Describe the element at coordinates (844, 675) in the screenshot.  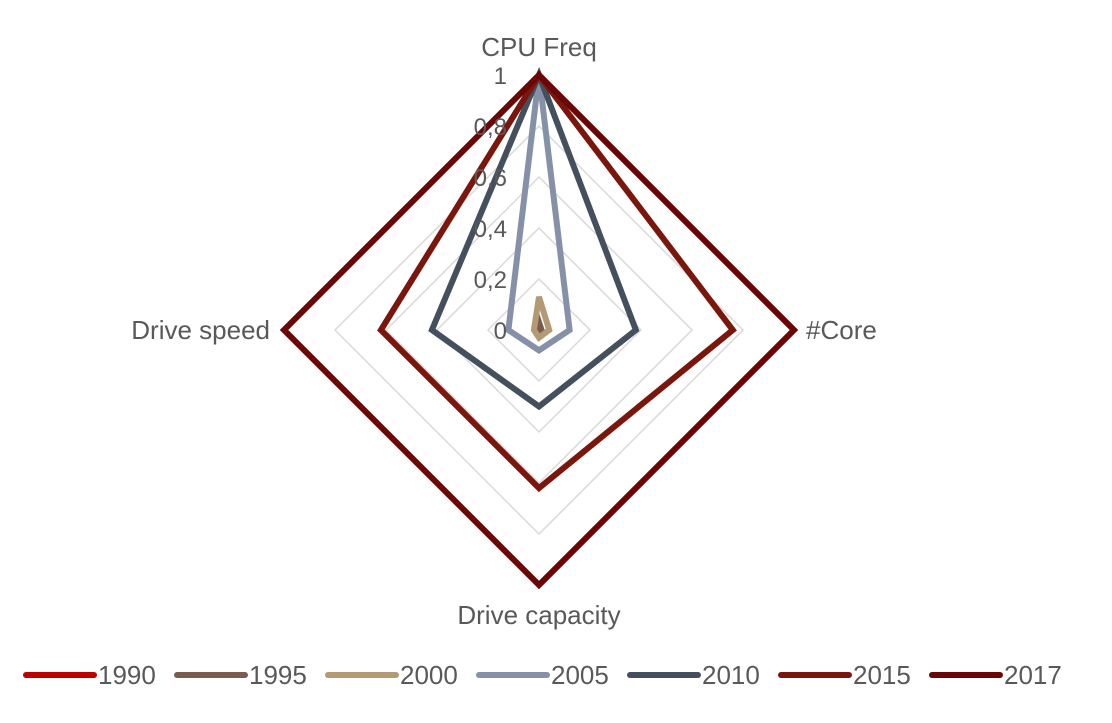
I see `legend-item-2015: 2015` at that location.